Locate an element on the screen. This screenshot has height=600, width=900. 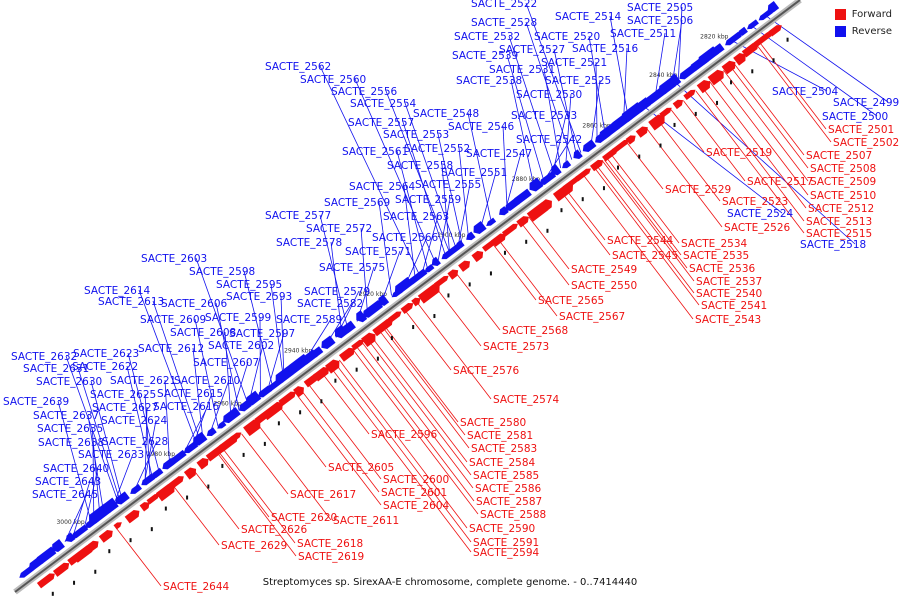
forward-gene-label: SACTE_2629 is located at coordinates (254, 546).